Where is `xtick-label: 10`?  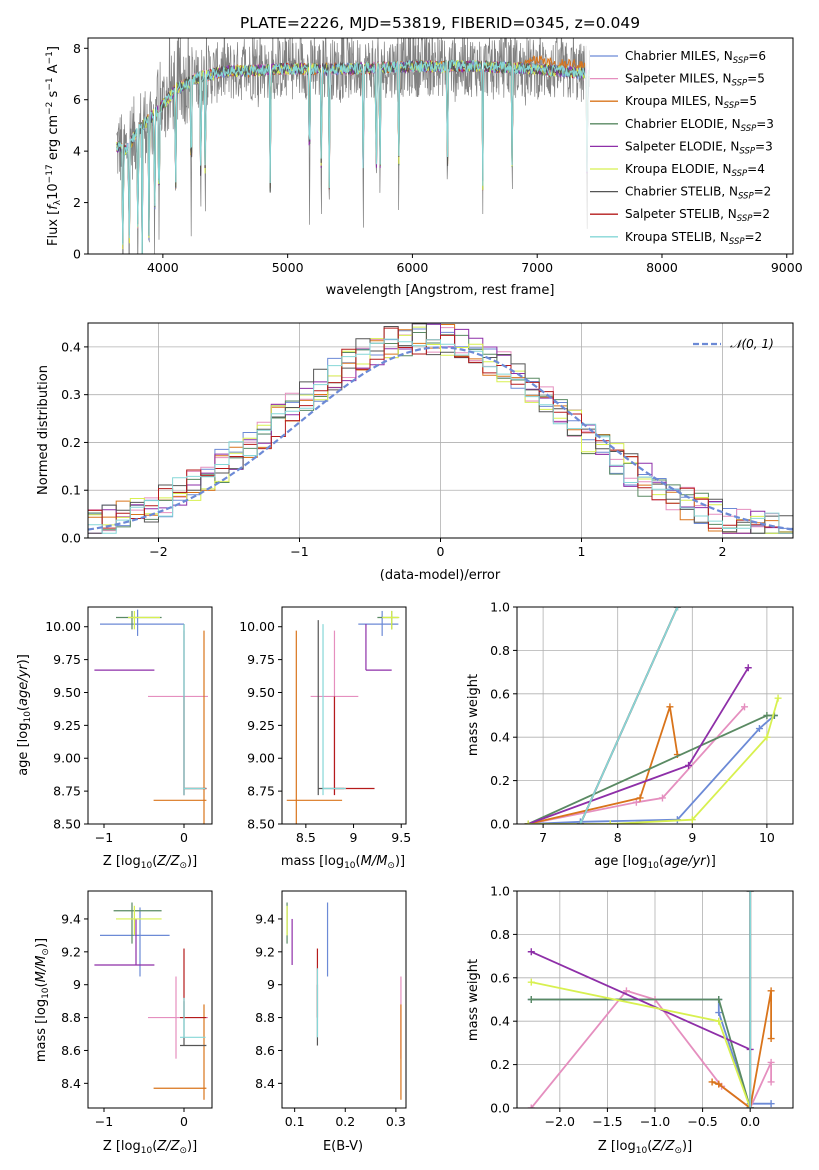 xtick-label: 10 is located at coordinates (767, 837).